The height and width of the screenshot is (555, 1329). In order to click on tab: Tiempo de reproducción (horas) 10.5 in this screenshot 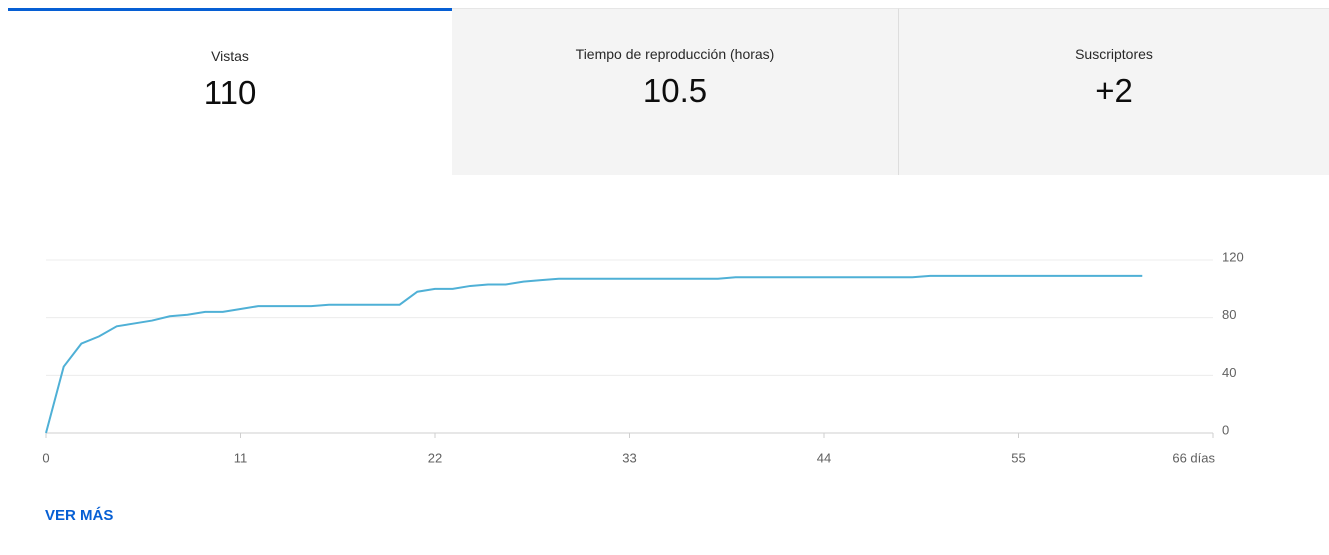, I will do `click(675, 91)`.